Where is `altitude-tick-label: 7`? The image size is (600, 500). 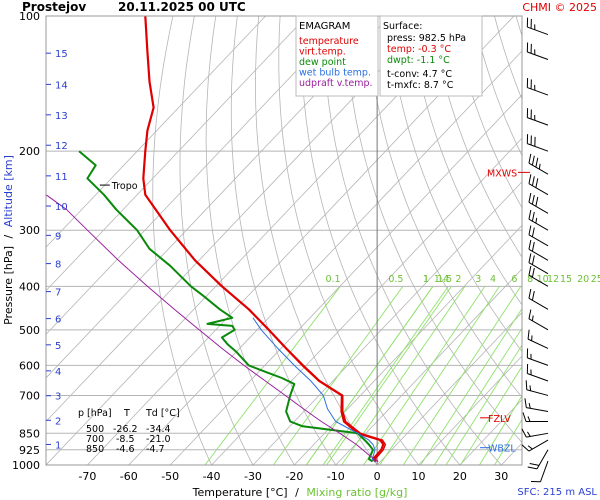
altitude-tick-label: 7 is located at coordinates (58, 293).